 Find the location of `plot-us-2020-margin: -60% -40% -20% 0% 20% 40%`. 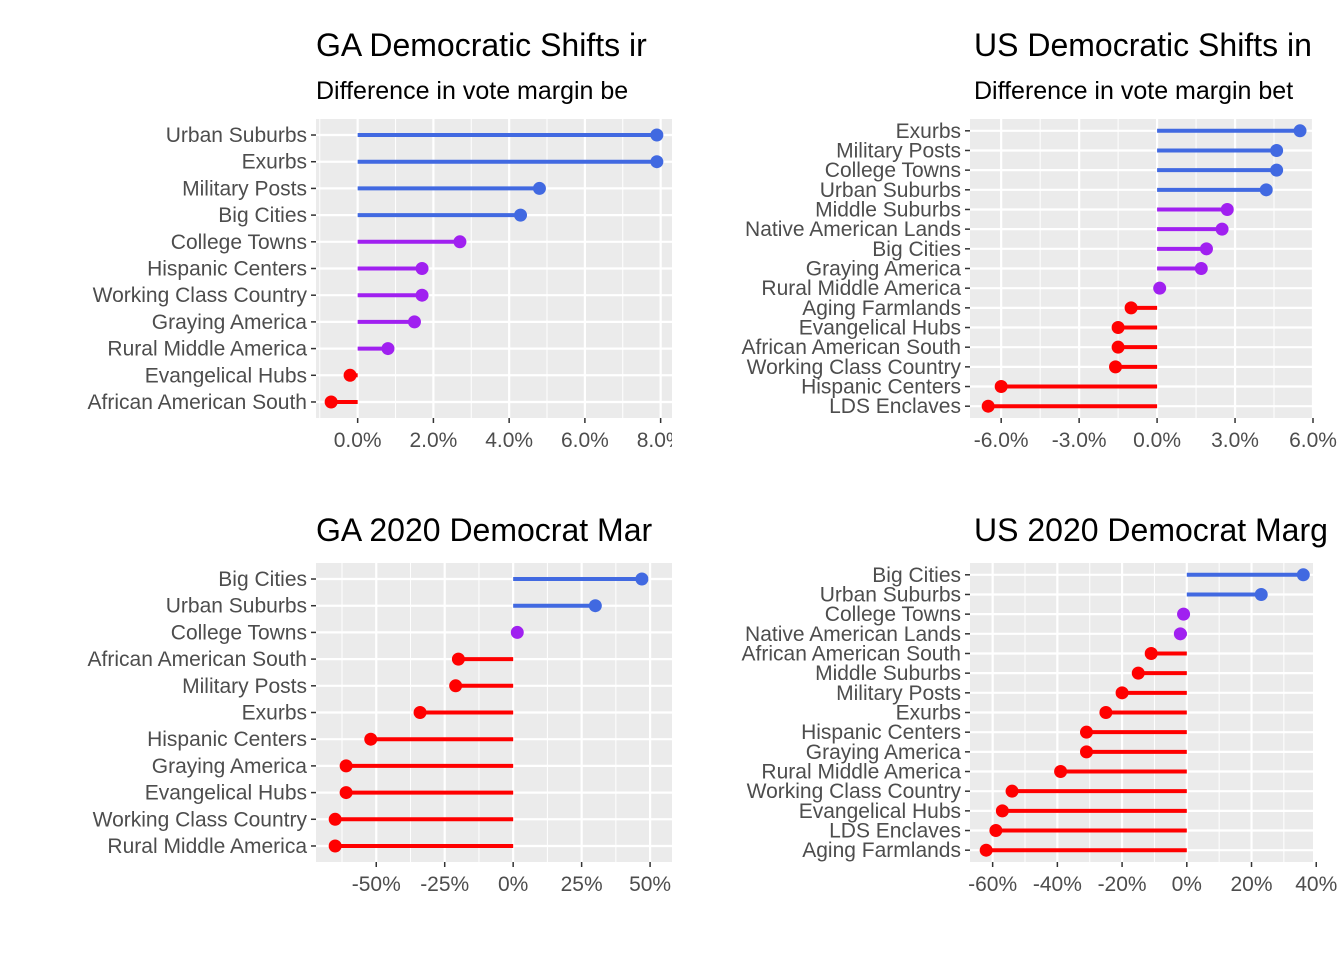

plot-us-2020-margin: -60% -40% -20% 0% 20% 40% is located at coordinates (1151, 729).